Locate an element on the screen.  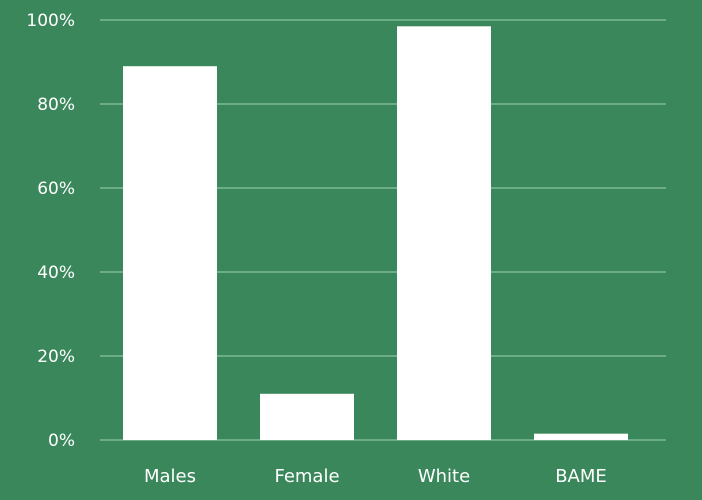
y-tick-label: 80% is located at coordinates (56, 105).